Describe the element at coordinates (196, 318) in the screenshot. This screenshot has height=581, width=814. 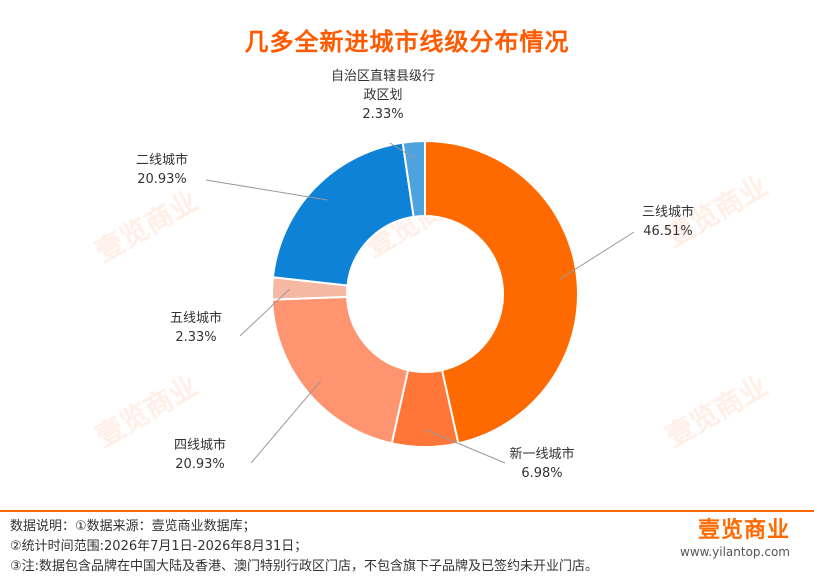
I see `slice-category-label: 五线城市` at that location.